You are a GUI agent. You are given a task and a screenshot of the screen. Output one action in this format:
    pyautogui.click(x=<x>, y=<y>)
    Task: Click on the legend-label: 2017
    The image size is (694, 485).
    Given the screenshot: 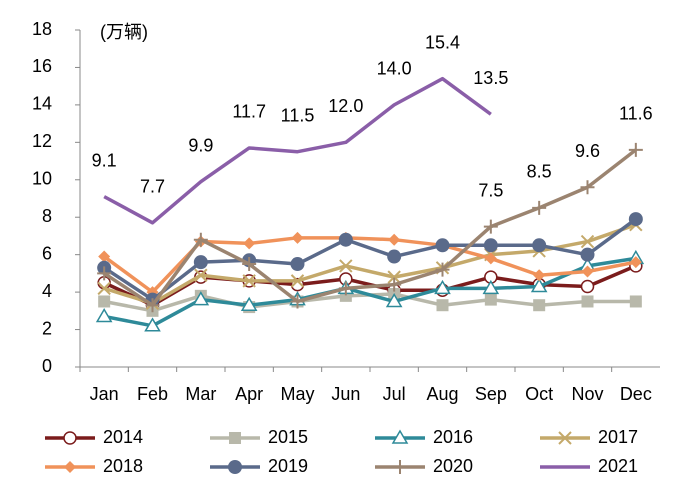 What is the action you would take?
    pyautogui.click(x=618, y=437)
    